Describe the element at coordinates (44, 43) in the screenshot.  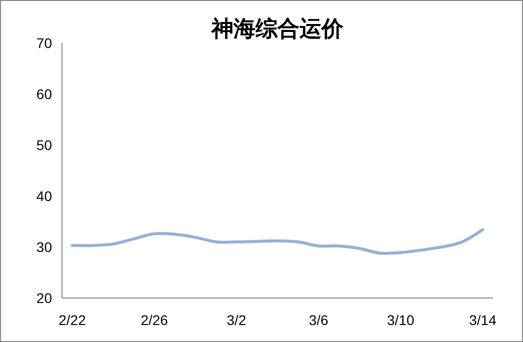
I see `y-tick-label: 70` at that location.